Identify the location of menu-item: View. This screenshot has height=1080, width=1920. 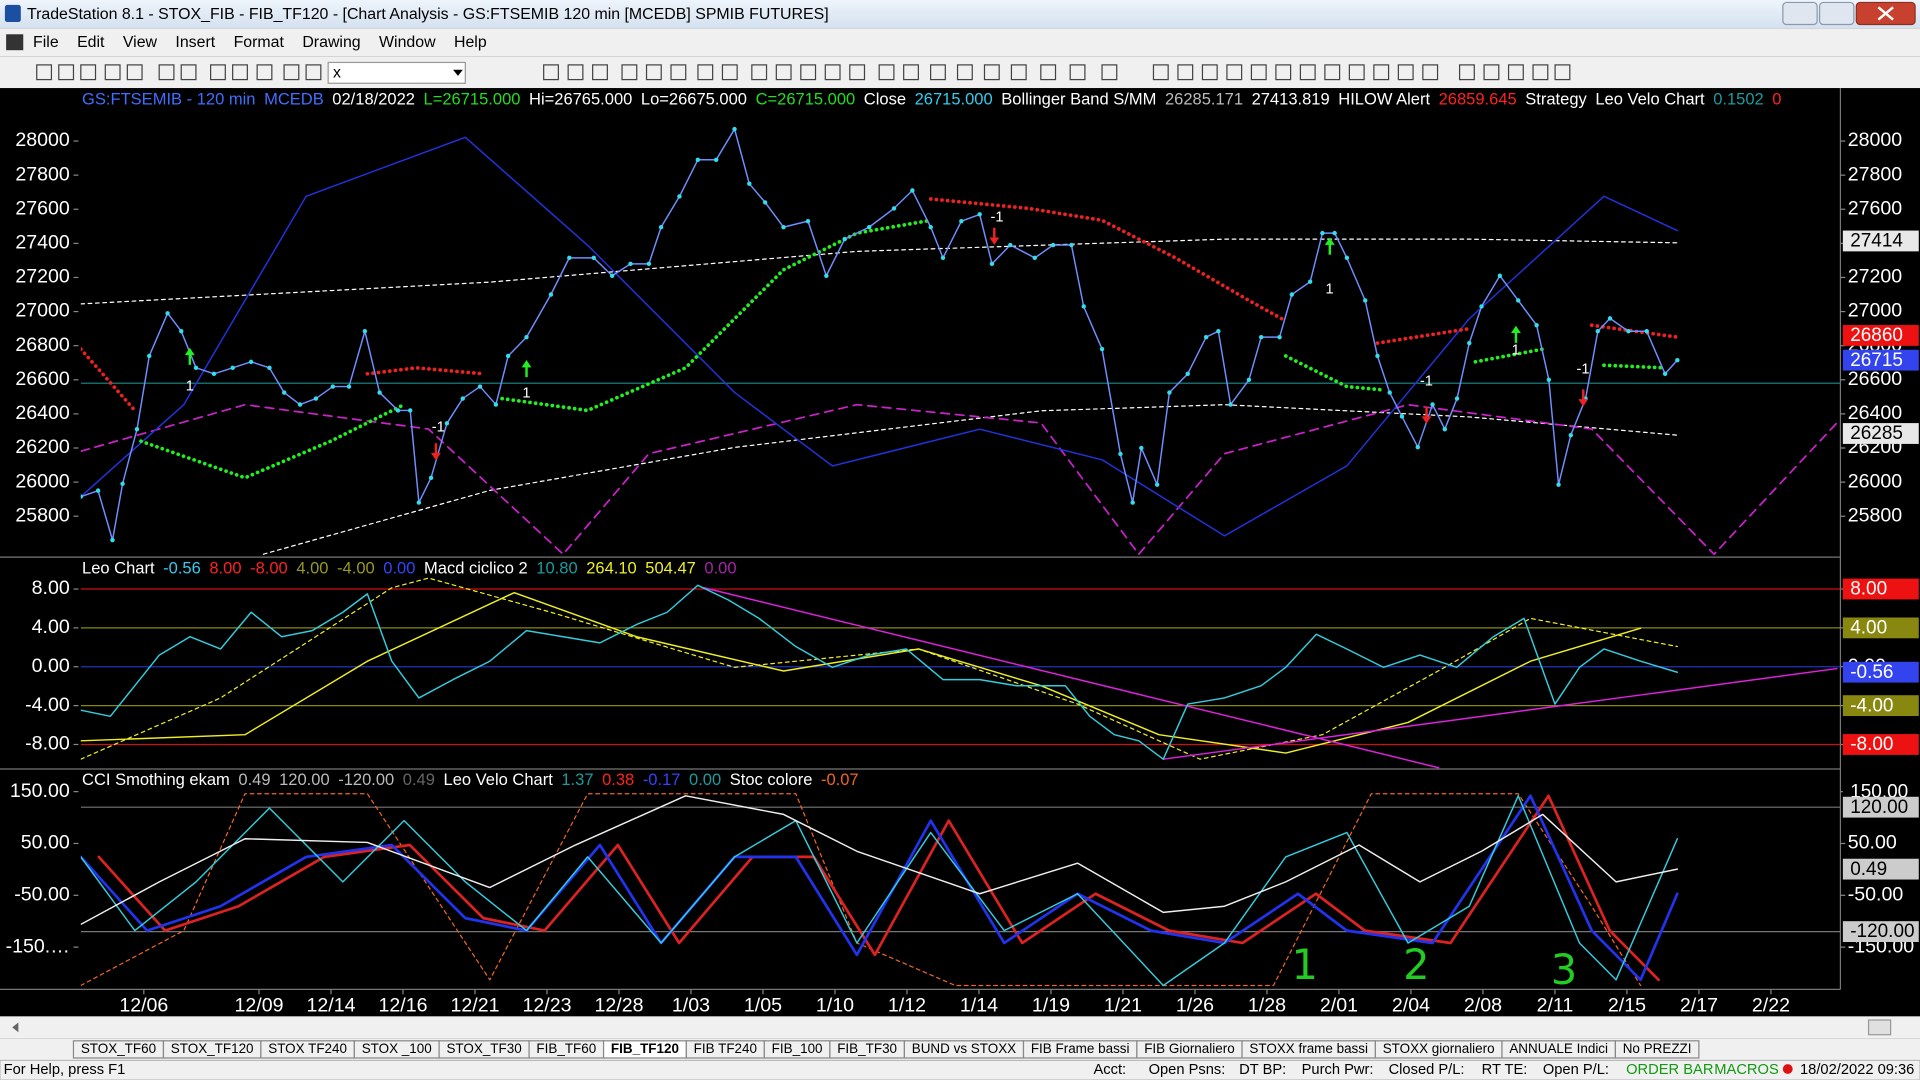
(140, 42).